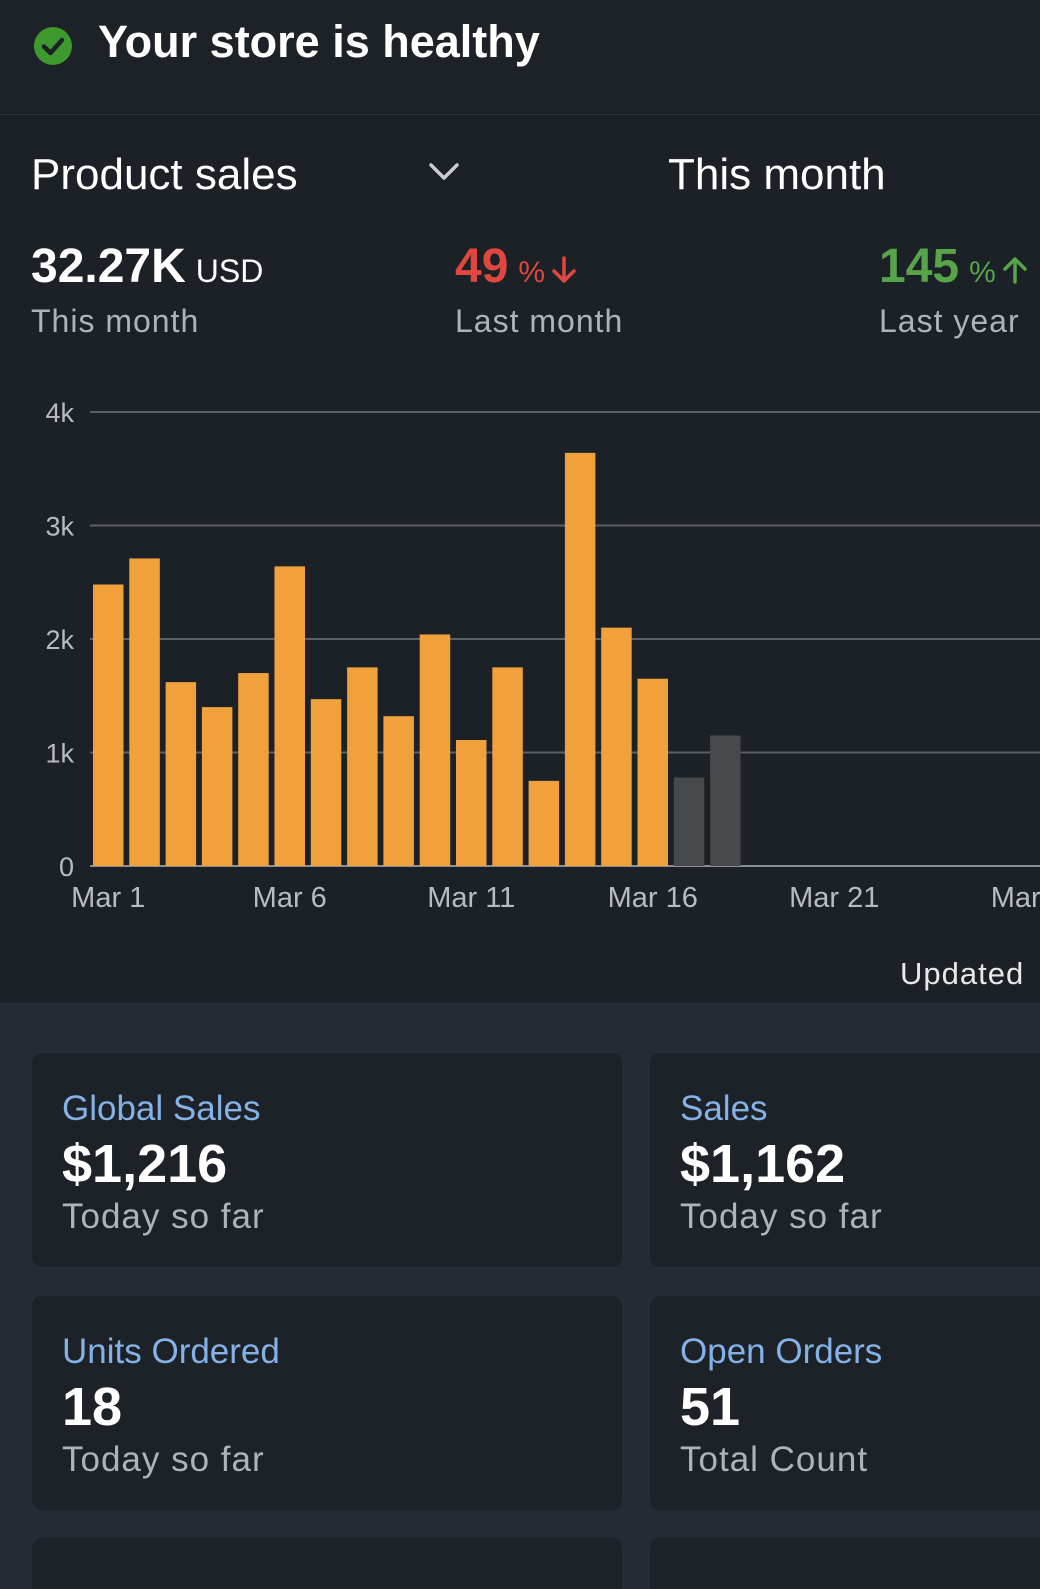 Image resolution: width=1040 pixels, height=1589 pixels. Describe the element at coordinates (564, 269) in the screenshot. I see `arrow-down-icon` at that location.